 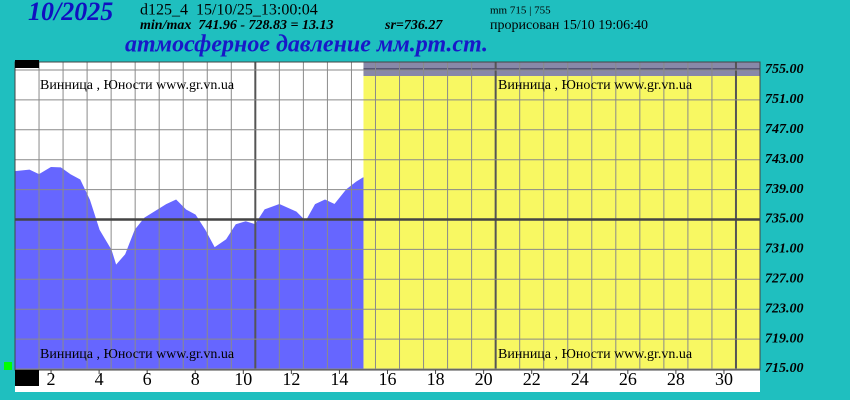 What do you see at coordinates (784, 338) in the screenshot?
I see `y-tick-label: 719.00` at bounding box center [784, 338].